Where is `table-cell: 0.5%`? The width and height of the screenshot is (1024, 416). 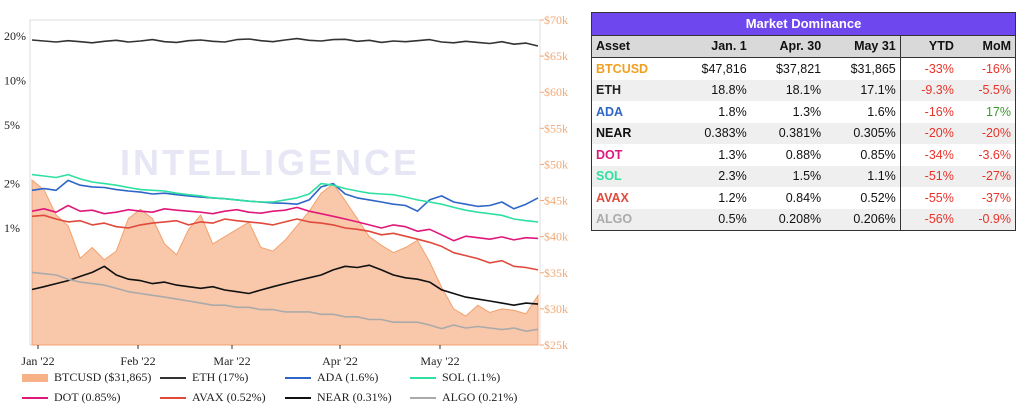
table-cell: 0.5% is located at coordinates (713, 219).